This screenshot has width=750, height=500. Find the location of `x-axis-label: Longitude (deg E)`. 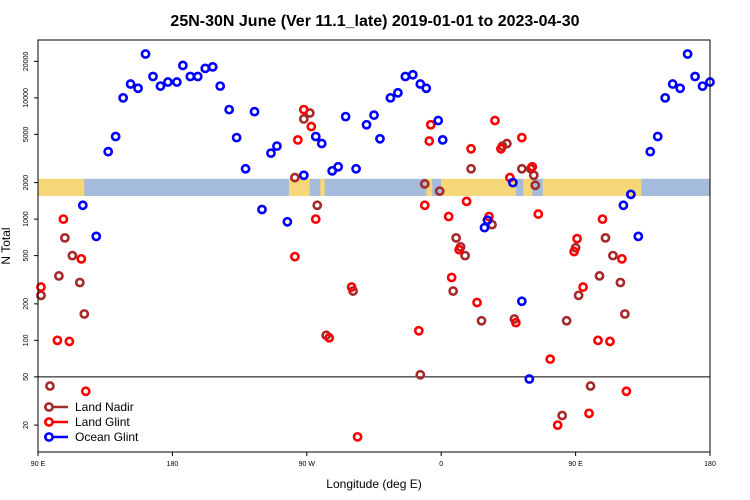

x-axis-label: Longitude (deg E) is located at coordinates (373, 484).